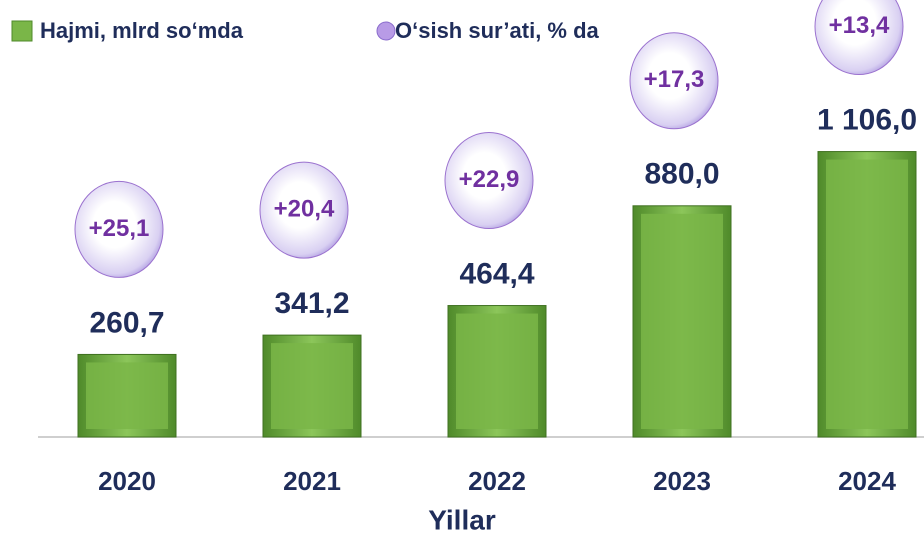 This screenshot has height=537, width=924. Describe the element at coordinates (126, 322) in the screenshot. I see `data-label: 260,7` at that location.